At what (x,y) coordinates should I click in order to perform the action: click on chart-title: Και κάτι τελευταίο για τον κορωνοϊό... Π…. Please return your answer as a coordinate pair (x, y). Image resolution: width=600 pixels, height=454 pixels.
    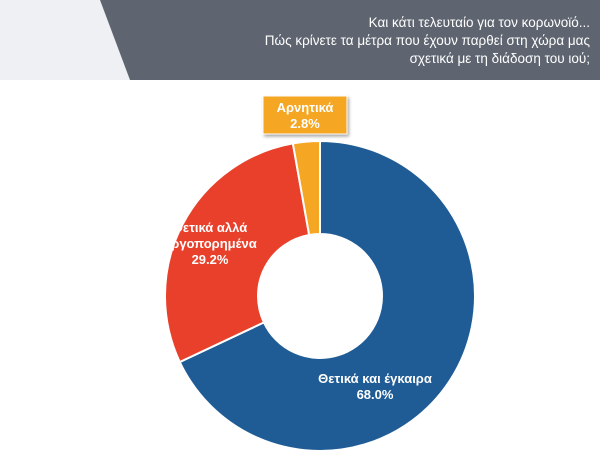
    Looking at the image, I should click on (355, 41).